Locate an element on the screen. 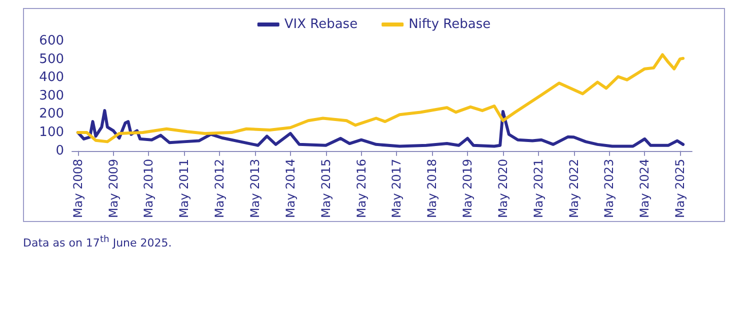 This screenshot has height=324, width=750. x-tick-label: May 2024 is located at coordinates (645, 188).